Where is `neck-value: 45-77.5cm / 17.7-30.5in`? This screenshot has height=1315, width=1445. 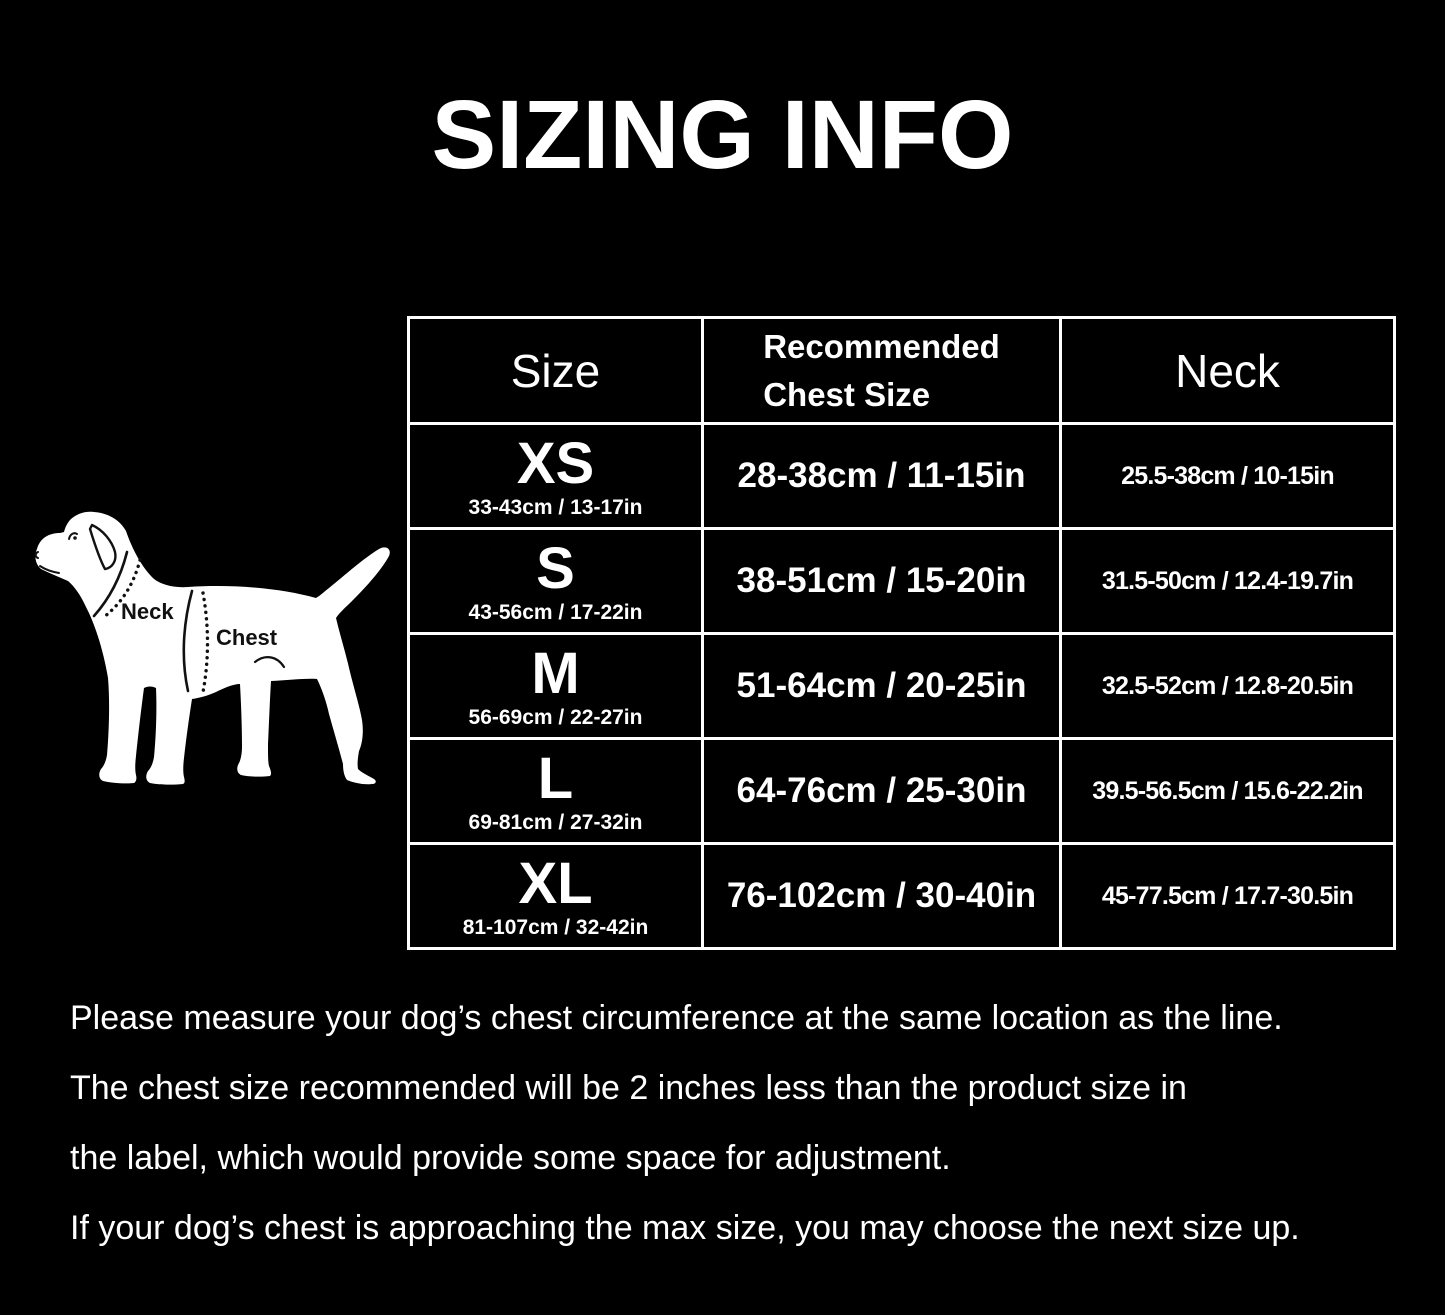
neck-value: 45-77.5cm / 17.7-30.5in is located at coordinates (1227, 896).